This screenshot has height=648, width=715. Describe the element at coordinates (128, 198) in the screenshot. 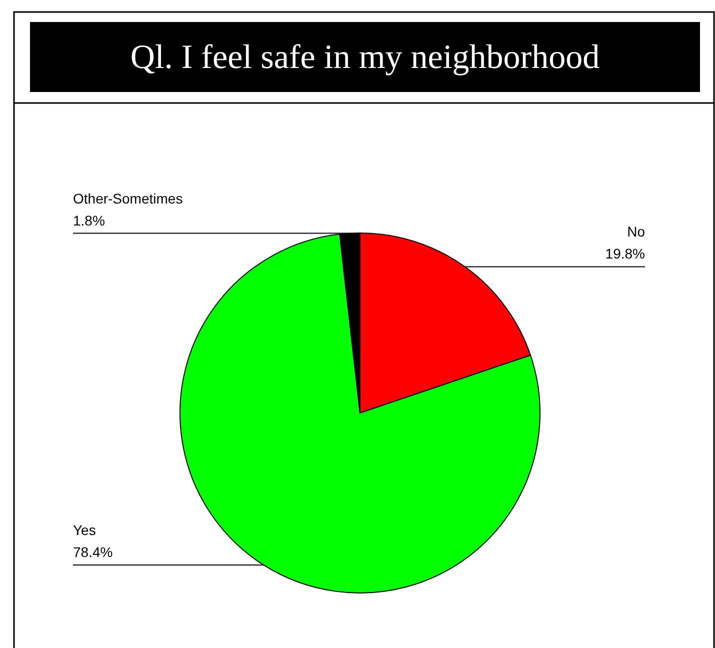

I see `slice-label: Other-Sometimes` at that location.